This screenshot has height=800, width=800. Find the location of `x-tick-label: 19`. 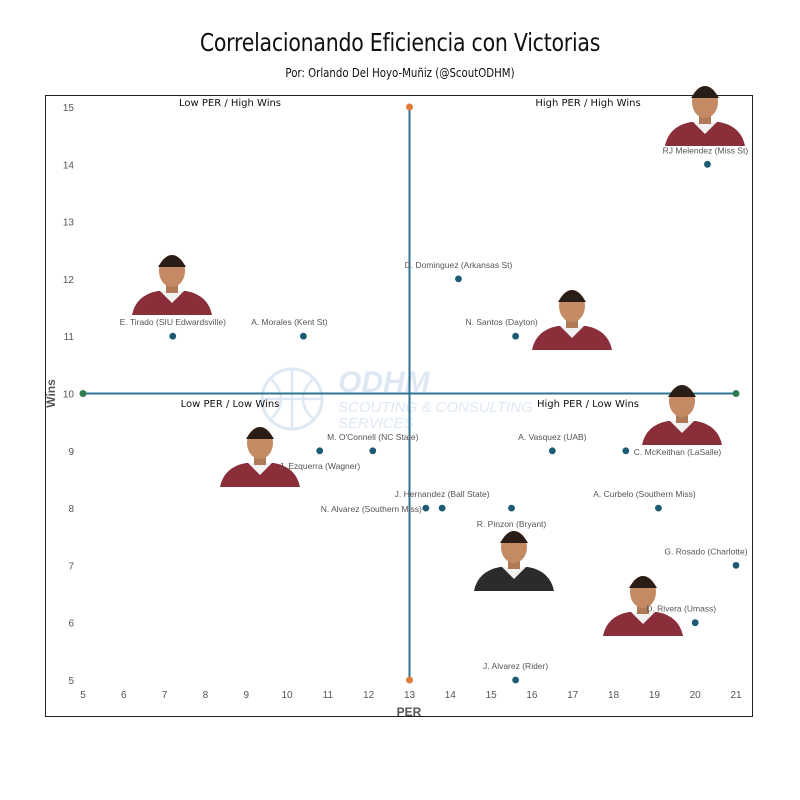

x-tick-label: 19 is located at coordinates (655, 695).